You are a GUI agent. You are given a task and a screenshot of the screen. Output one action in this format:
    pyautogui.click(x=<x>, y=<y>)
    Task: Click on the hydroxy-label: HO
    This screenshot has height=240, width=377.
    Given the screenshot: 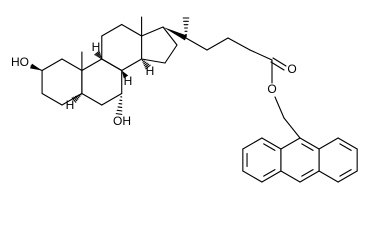 What is the action you would take?
    pyautogui.click(x=20, y=62)
    